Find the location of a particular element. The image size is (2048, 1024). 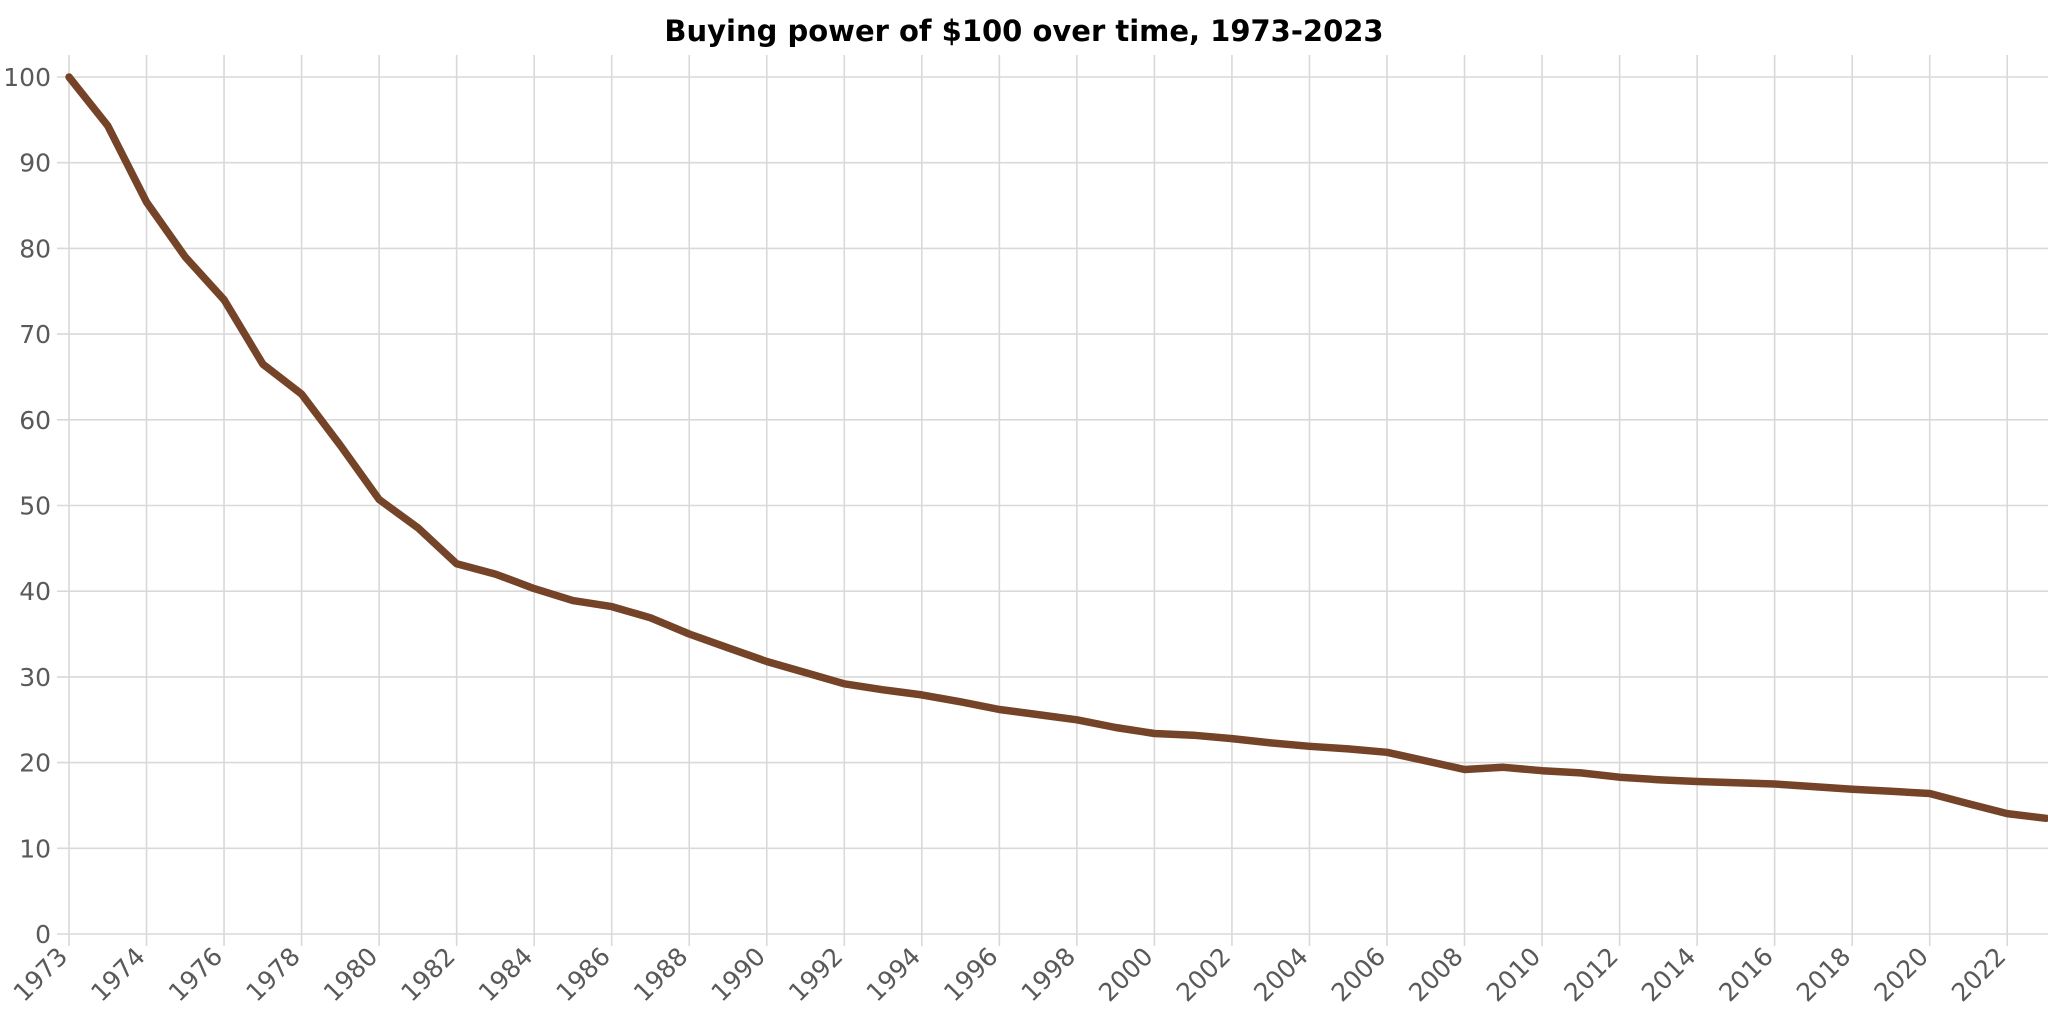

x-axis-tick-label: 1992 is located at coordinates (815, 974).